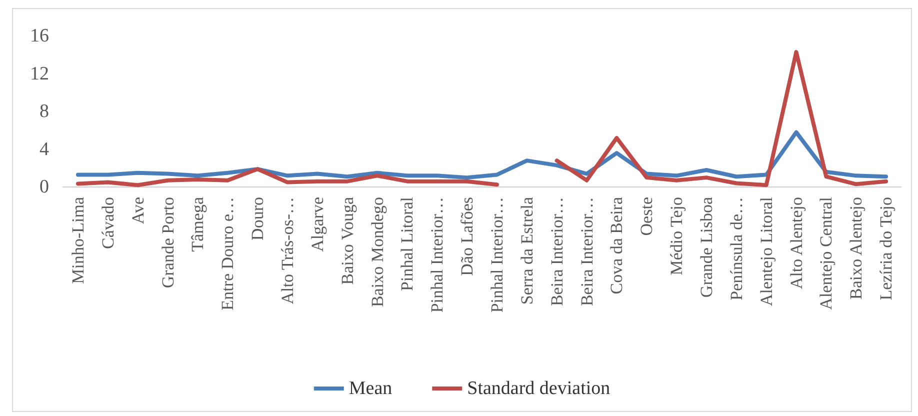 This screenshot has height=416, width=918. Describe the element at coordinates (407, 243) in the screenshot. I see `x-tick-label: Pinhal Litoral` at that location.